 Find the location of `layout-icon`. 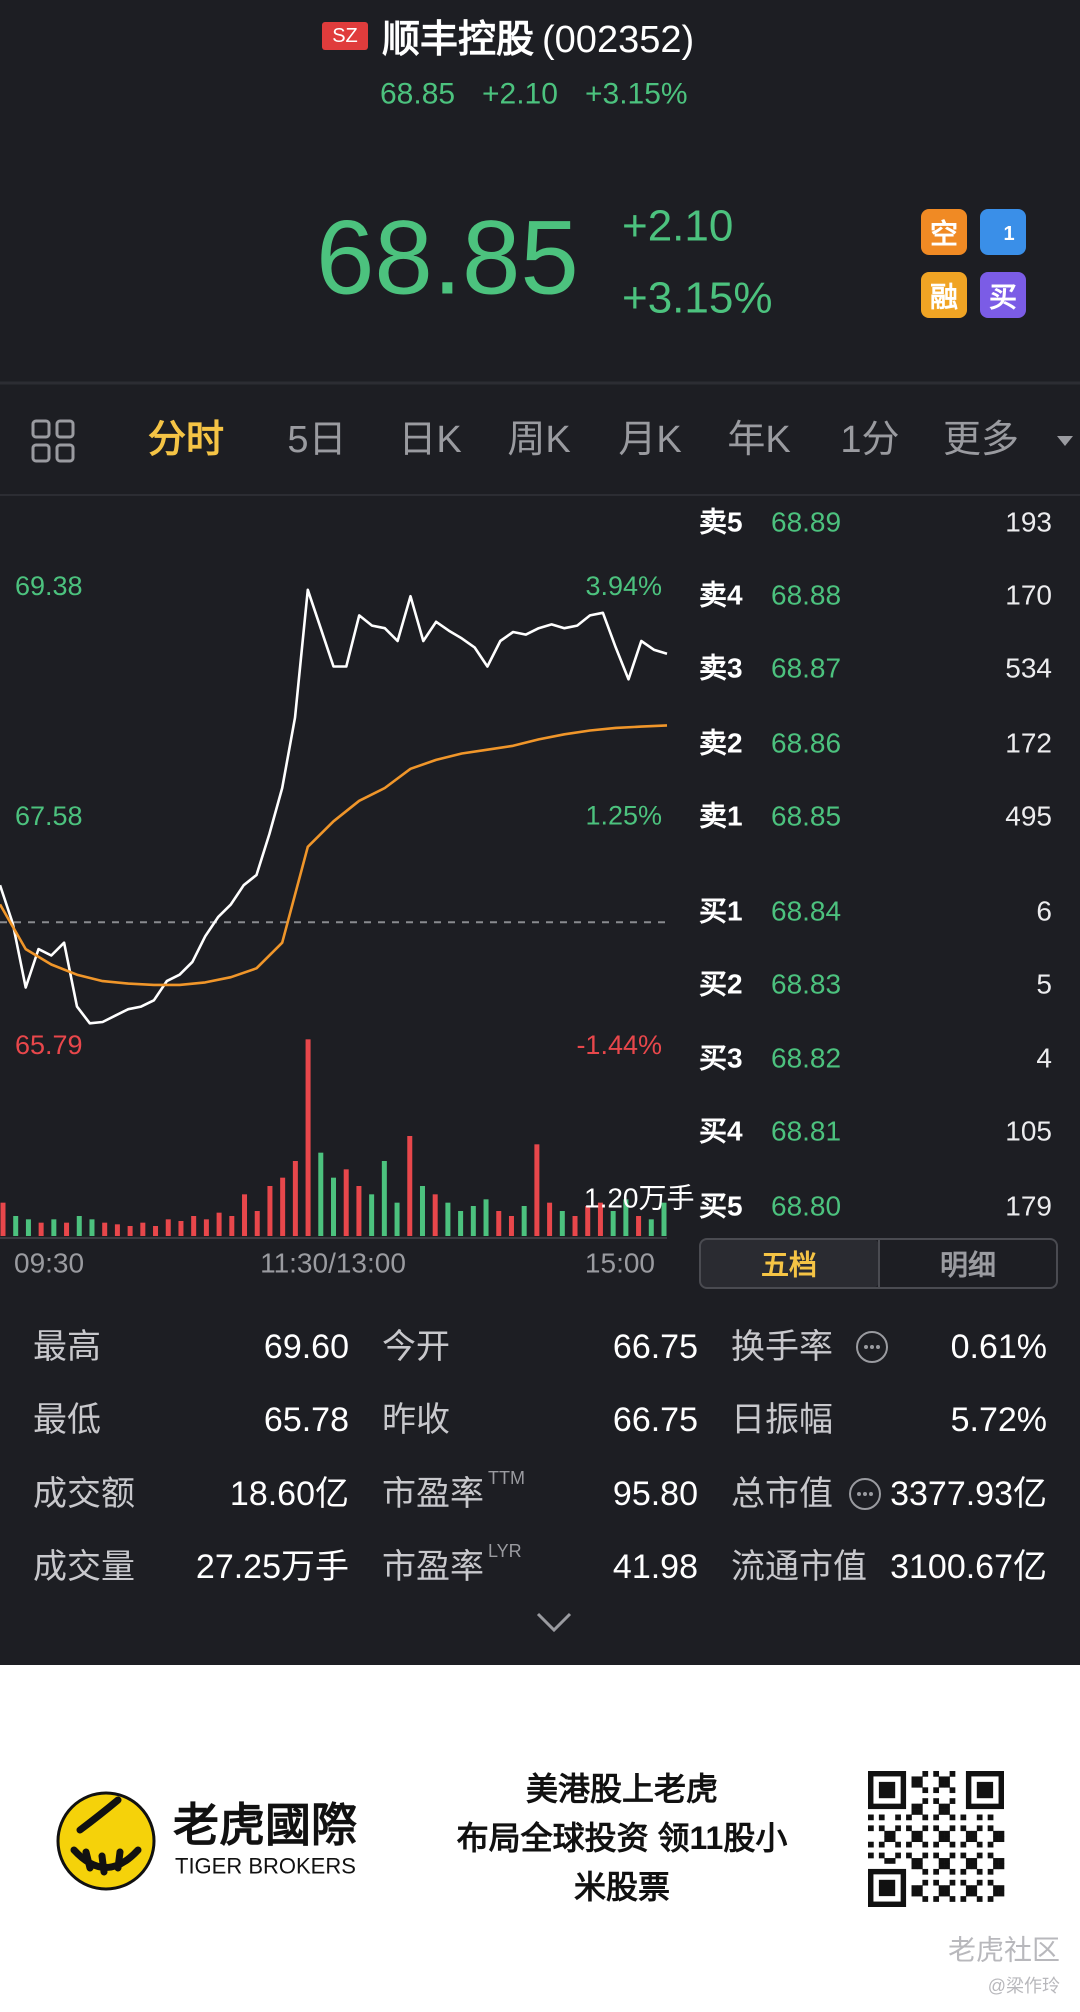

layout-icon is located at coordinates (53, 441).